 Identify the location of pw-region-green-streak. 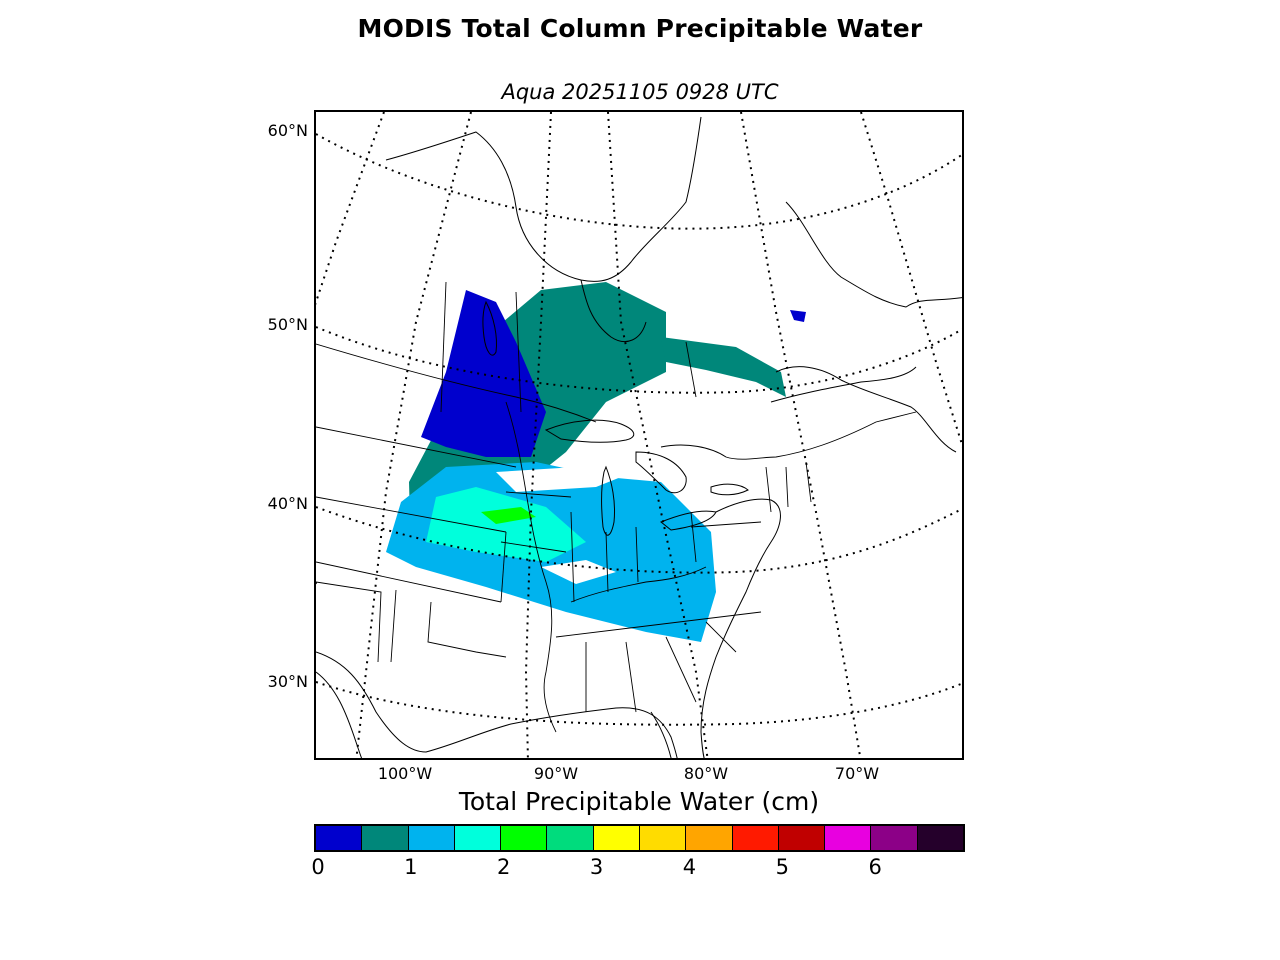
(508, 515).